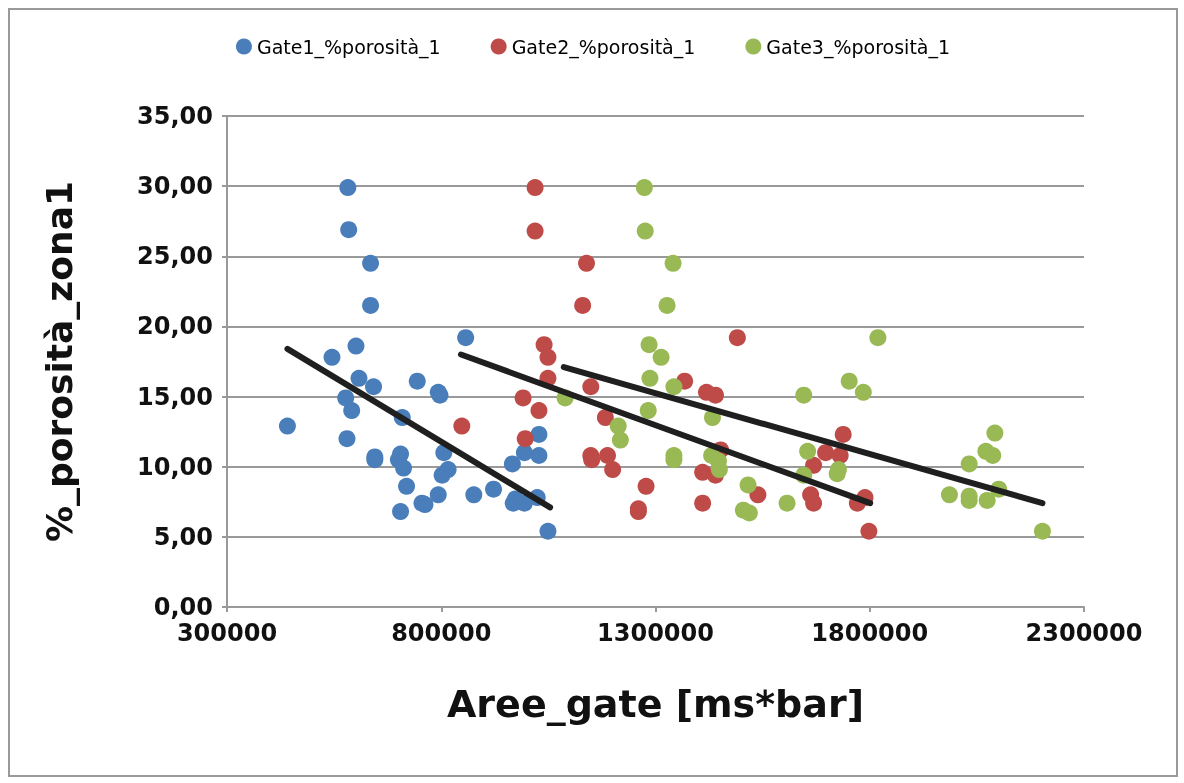 The image size is (1184, 783). Describe the element at coordinates (348, 47) in the screenshot. I see `legend-label: Gate1_%porosità_1` at that location.